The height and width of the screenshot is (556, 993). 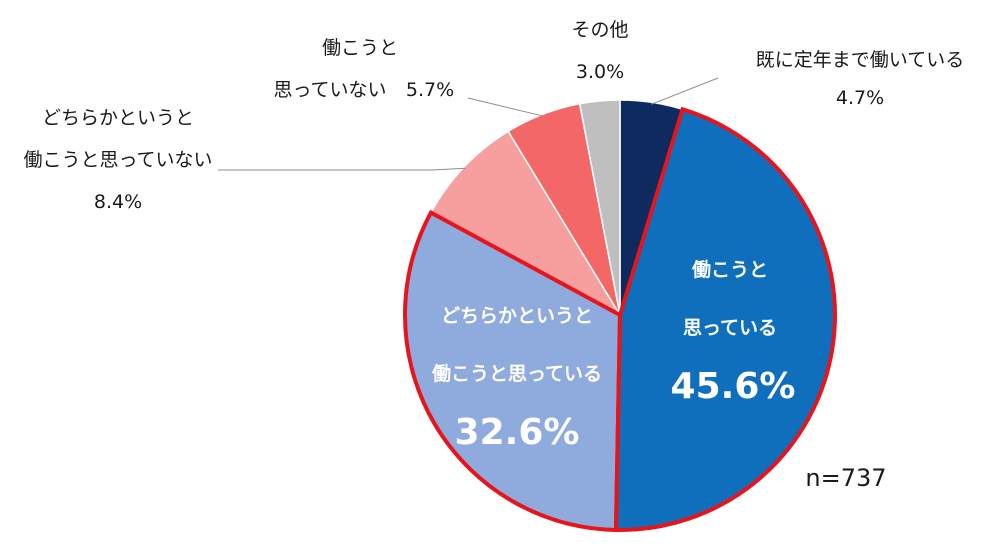 I want to click on slice-label-rather-wont-line2: 働こうと思っていない, so click(x=117, y=160).